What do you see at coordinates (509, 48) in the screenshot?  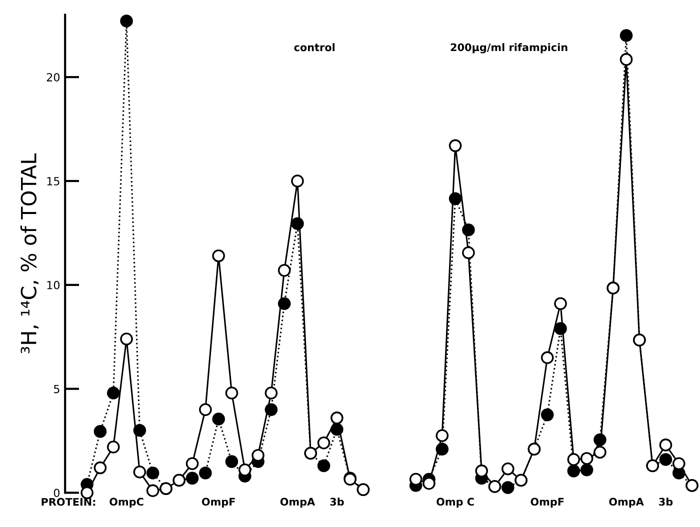 I see `annotation: 200µg/ml rifampicin` at bounding box center [509, 48].